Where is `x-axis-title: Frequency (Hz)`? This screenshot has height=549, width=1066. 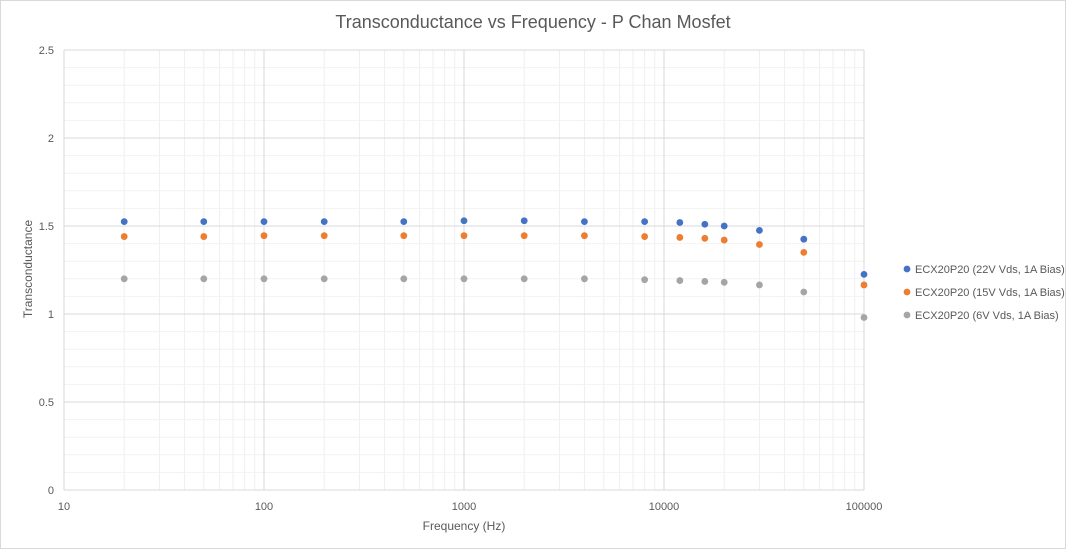 x-axis-title: Frequency (Hz) is located at coordinates (464, 526).